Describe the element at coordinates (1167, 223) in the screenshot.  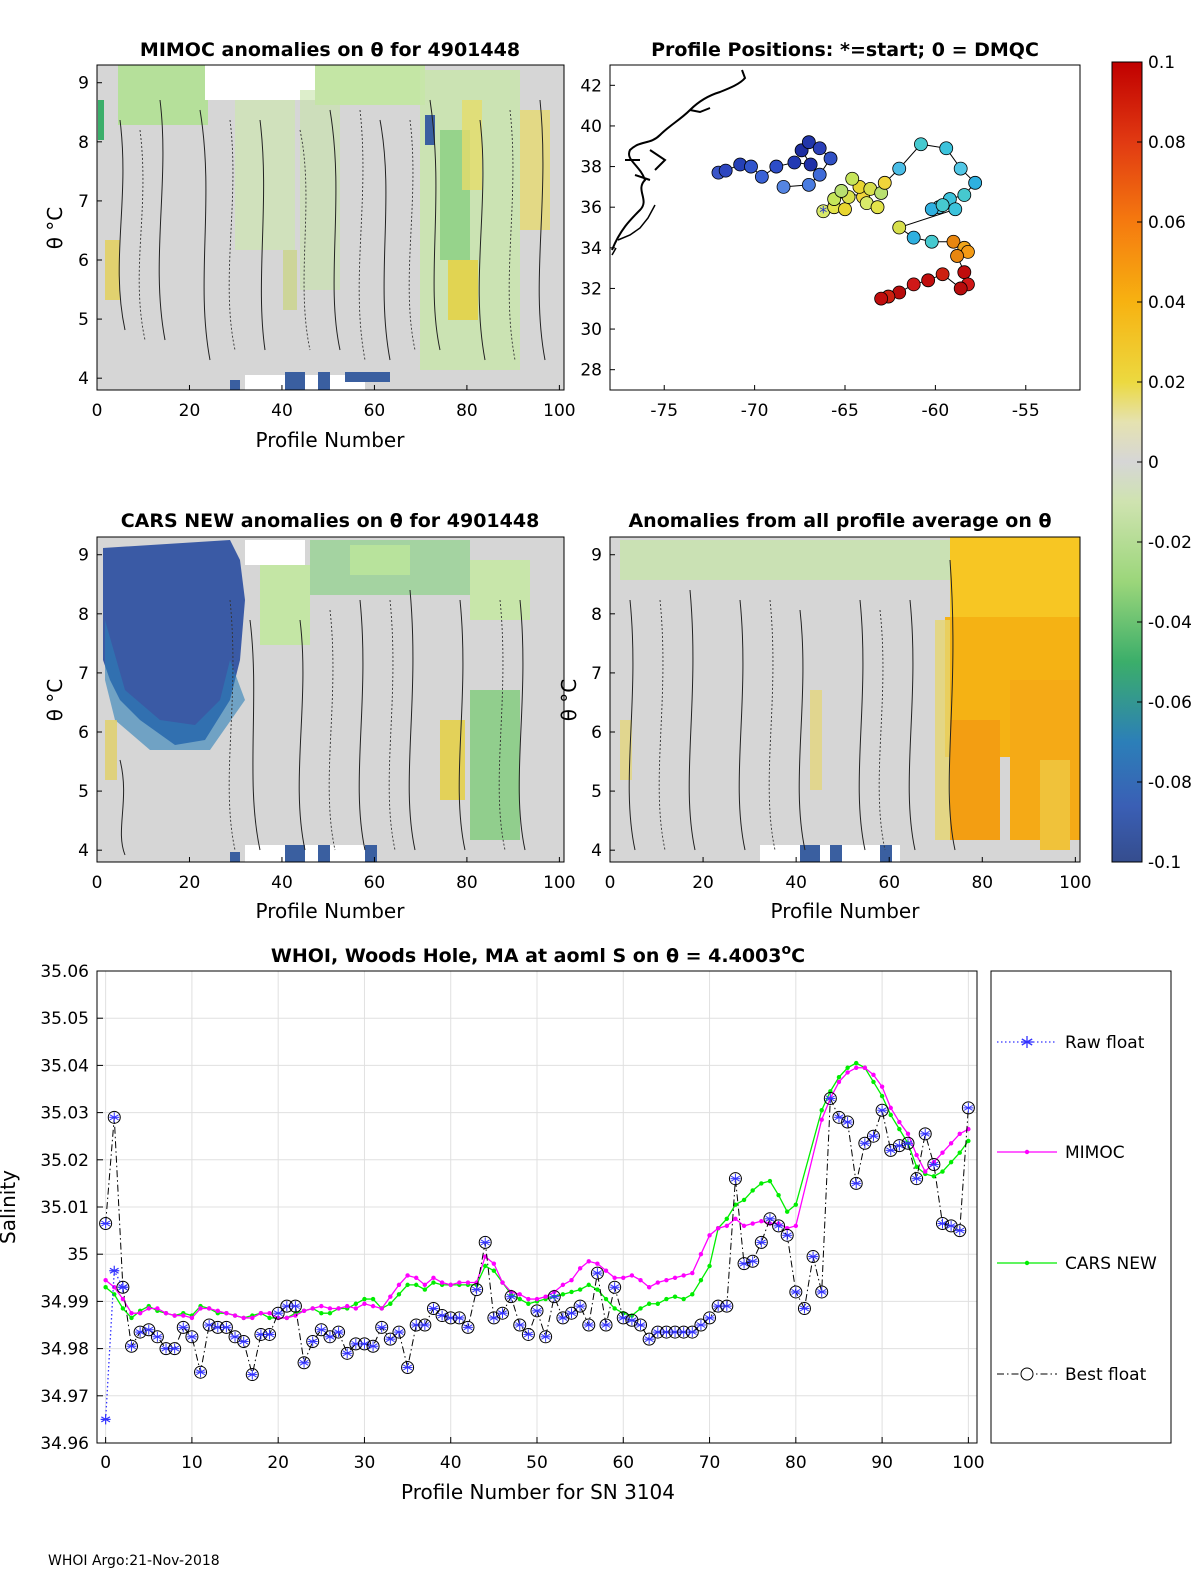
I see `colorbar-tick-label: 0.06` at that location.